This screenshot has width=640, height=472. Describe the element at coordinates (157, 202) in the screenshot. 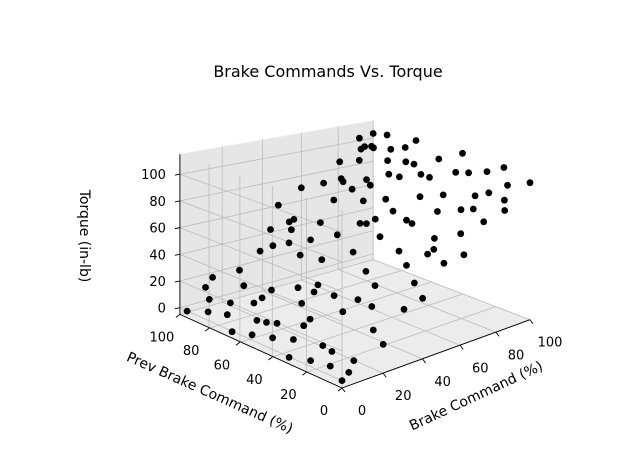

I see `z-tick-label: 80` at that location.